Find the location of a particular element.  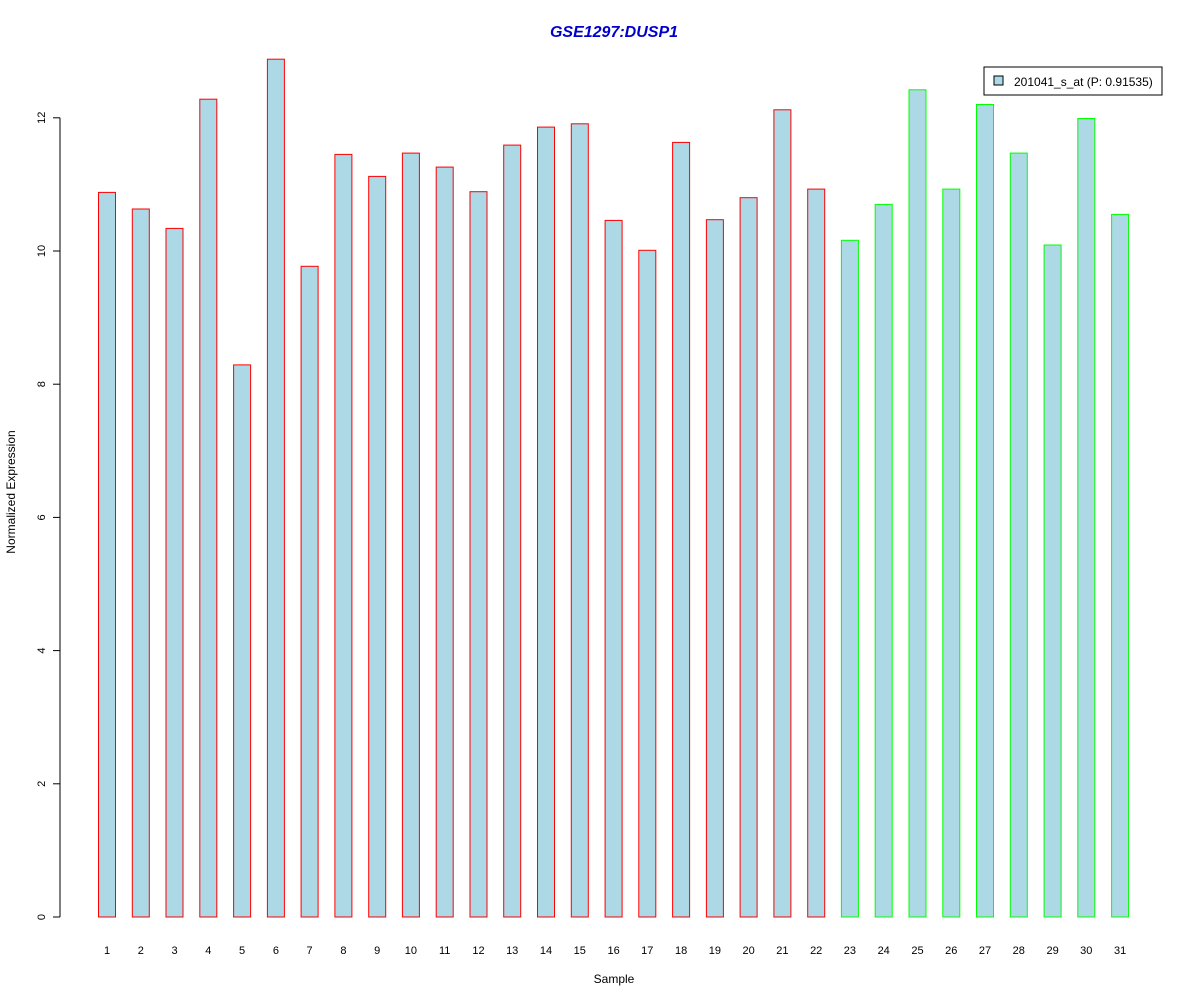

y-axis-tick-label: 6 is located at coordinates (42, 517).